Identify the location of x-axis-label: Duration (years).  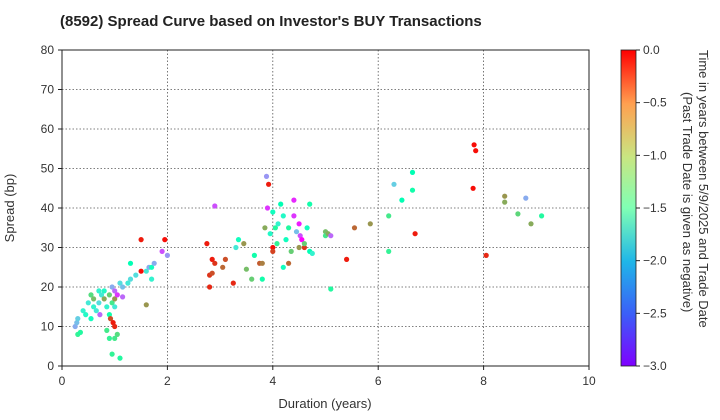
(324, 403).